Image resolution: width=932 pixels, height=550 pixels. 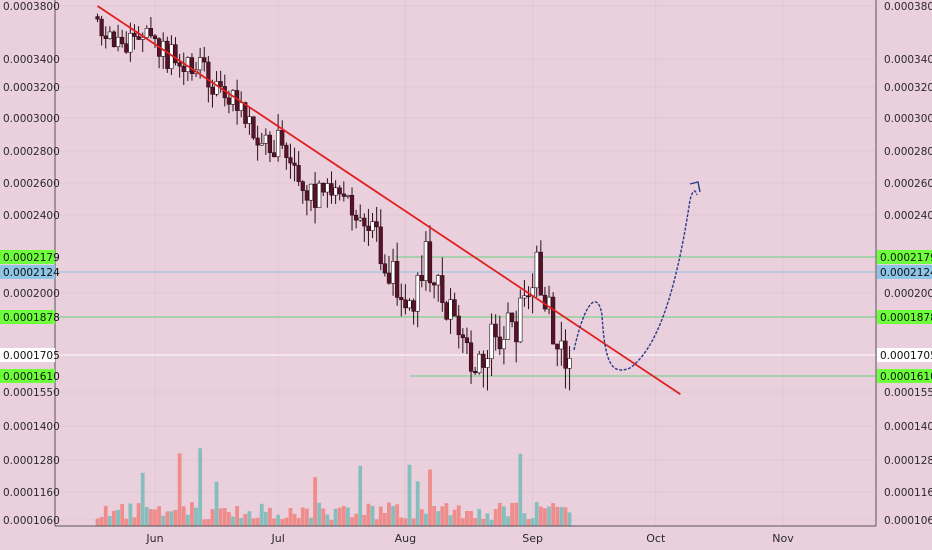 I want to click on price-badge-text-left: 0.0001878, so click(x=31, y=318).